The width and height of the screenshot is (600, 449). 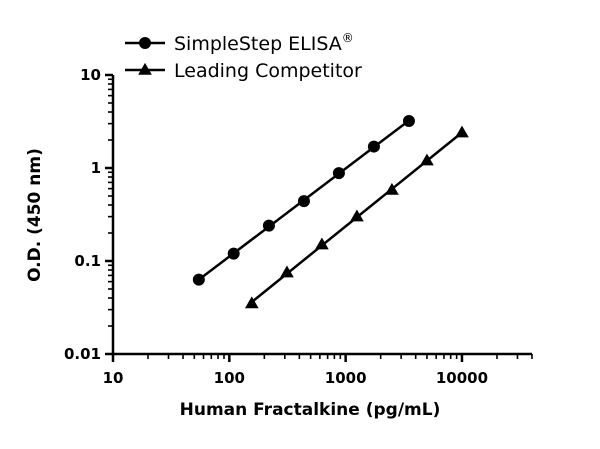 I want to click on x-tick-label: 10, so click(x=113, y=378).